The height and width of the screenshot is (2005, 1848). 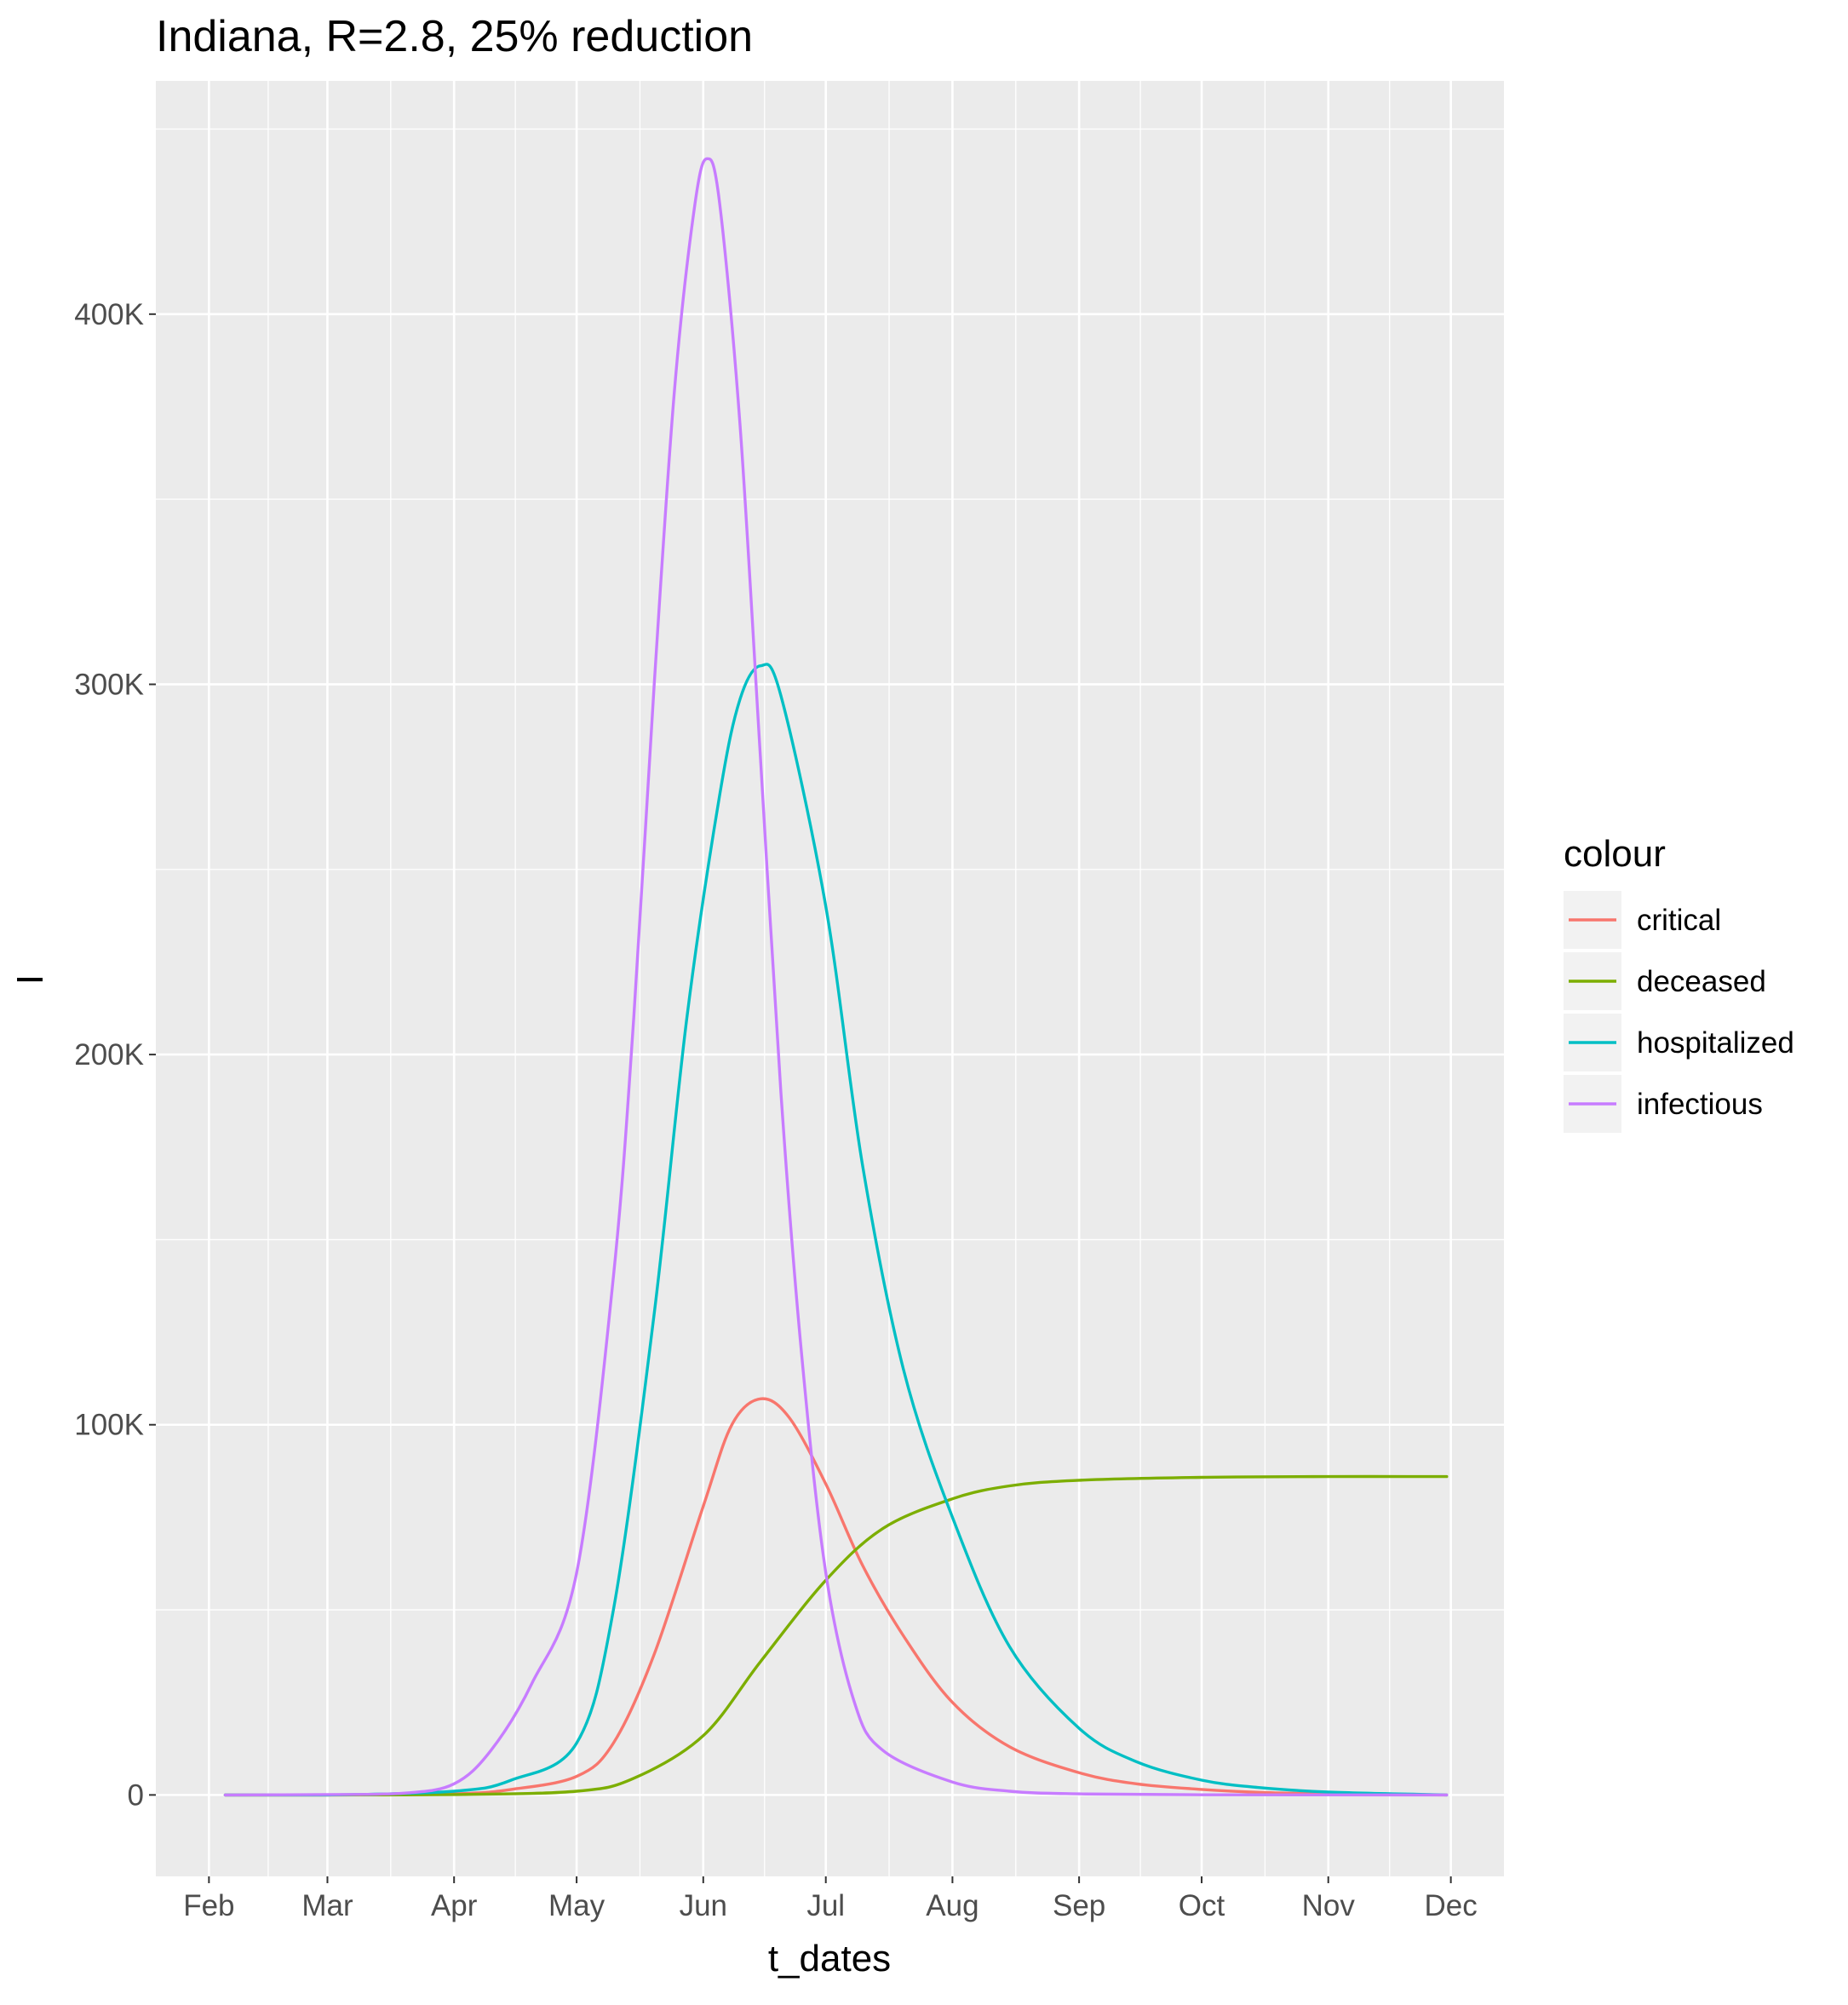 I want to click on legend-label-infectious: infectious, so click(x=1700, y=1104).